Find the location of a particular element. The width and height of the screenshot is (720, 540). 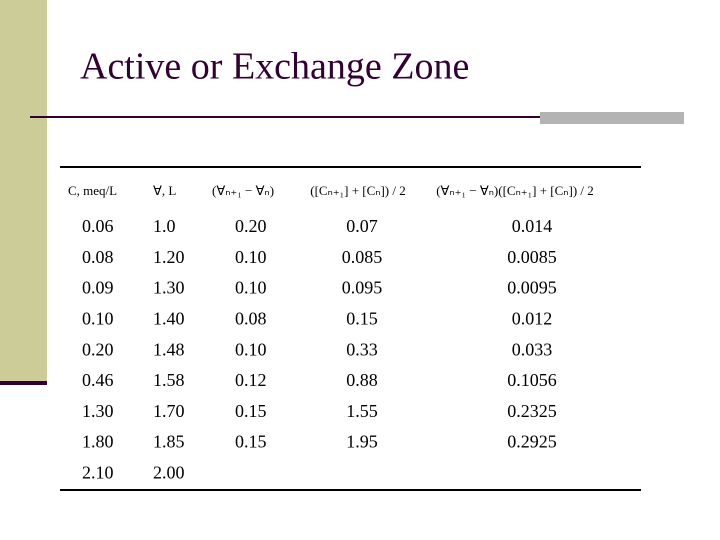

table-cell: 1.40 is located at coordinates (169, 319).